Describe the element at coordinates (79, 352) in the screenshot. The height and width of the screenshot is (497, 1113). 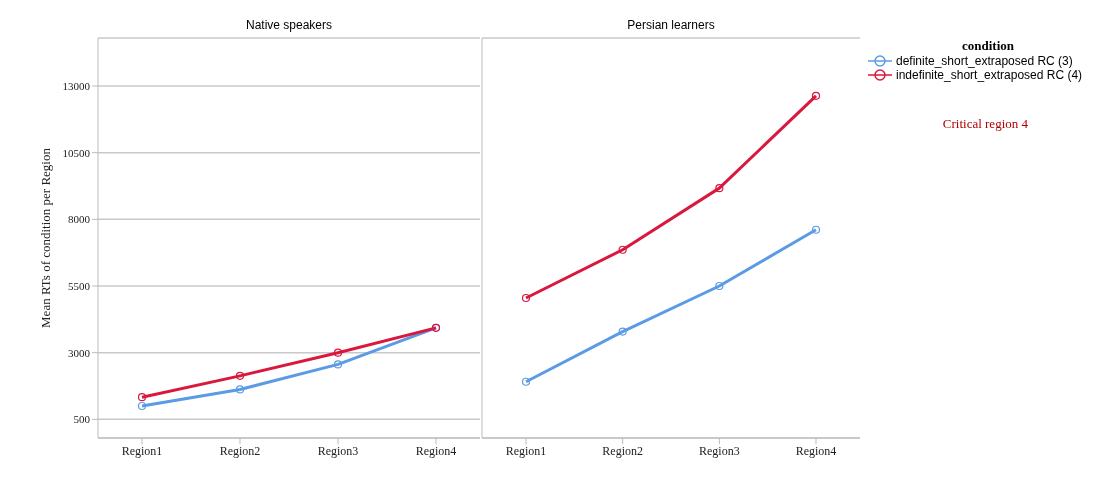
I see `y-tick-label: 3000` at that location.